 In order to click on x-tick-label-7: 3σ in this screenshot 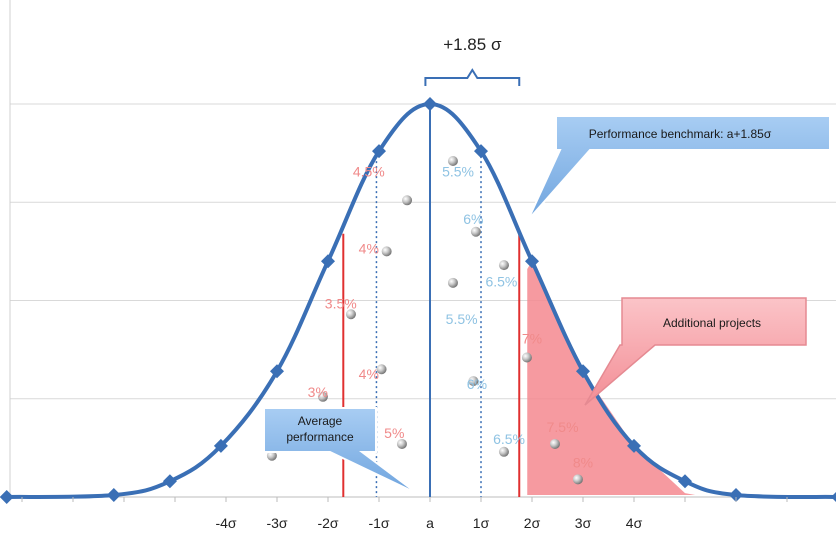, I will do `click(583, 523)`.